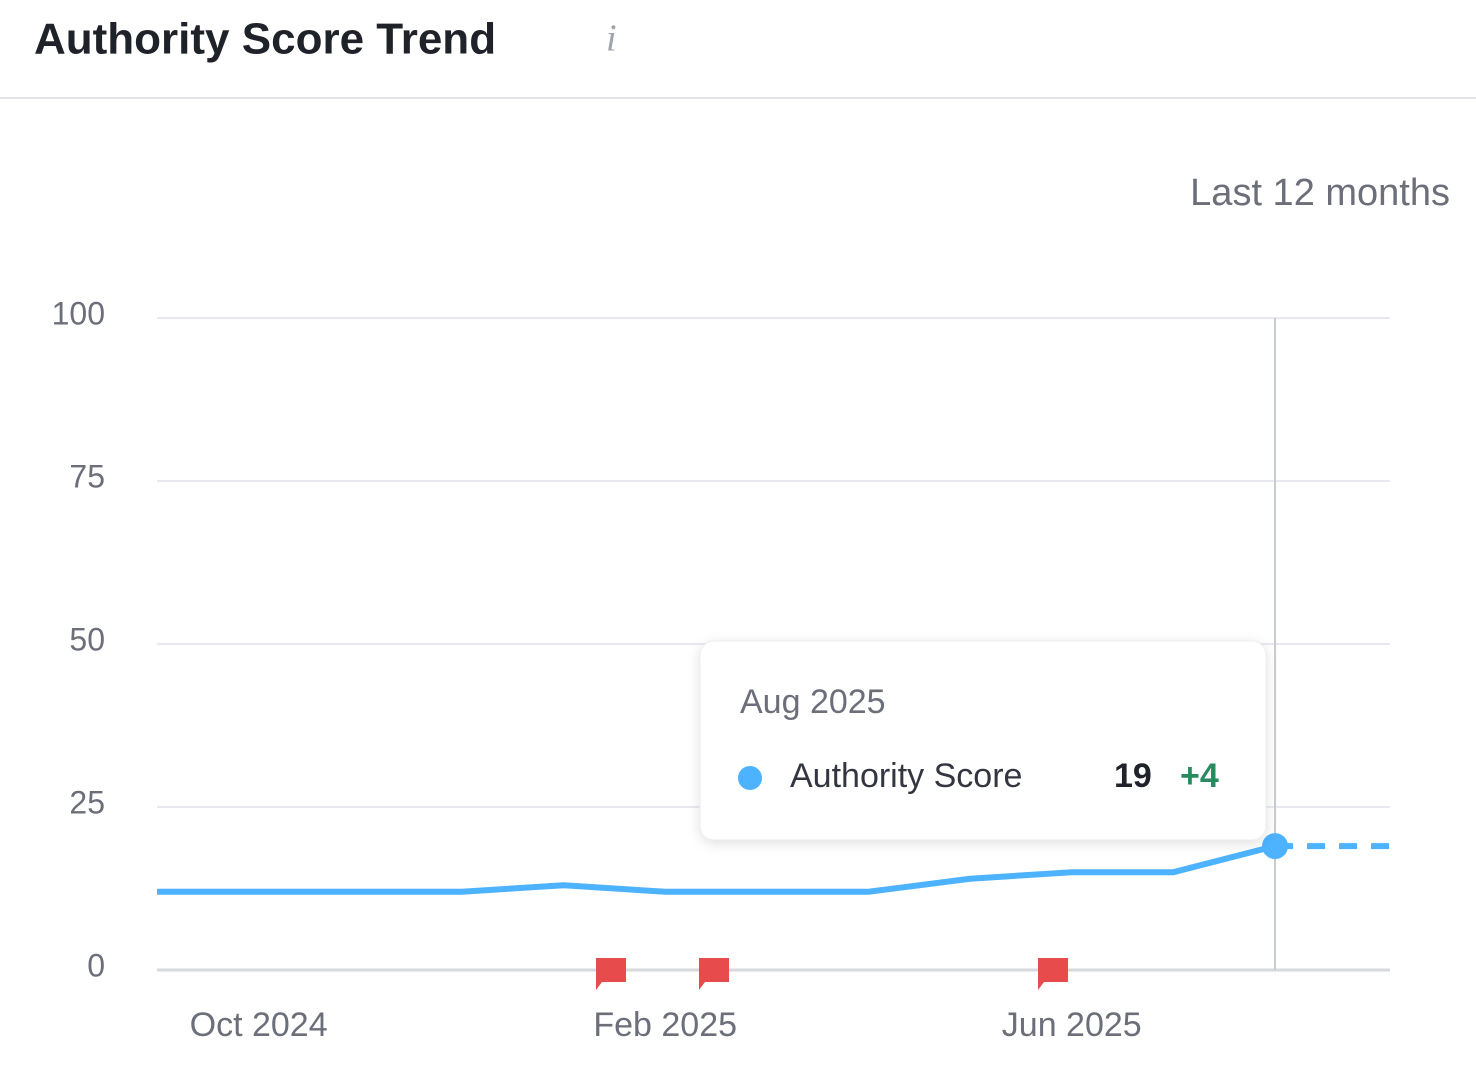 This screenshot has height=1072, width=1476. I want to click on tooltip-change: +4, so click(1199, 776).